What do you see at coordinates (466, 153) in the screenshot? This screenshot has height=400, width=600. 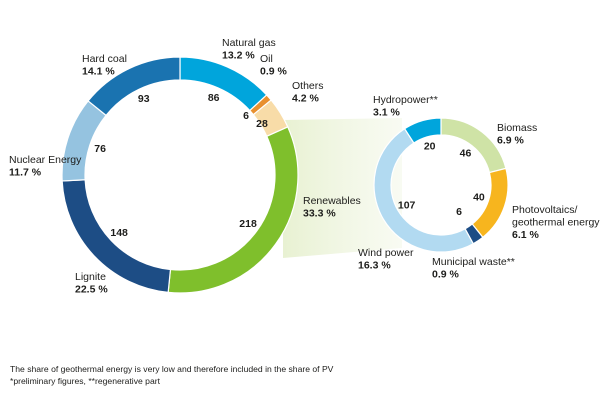 I see `renewables-value-biomass: 46` at bounding box center [466, 153].